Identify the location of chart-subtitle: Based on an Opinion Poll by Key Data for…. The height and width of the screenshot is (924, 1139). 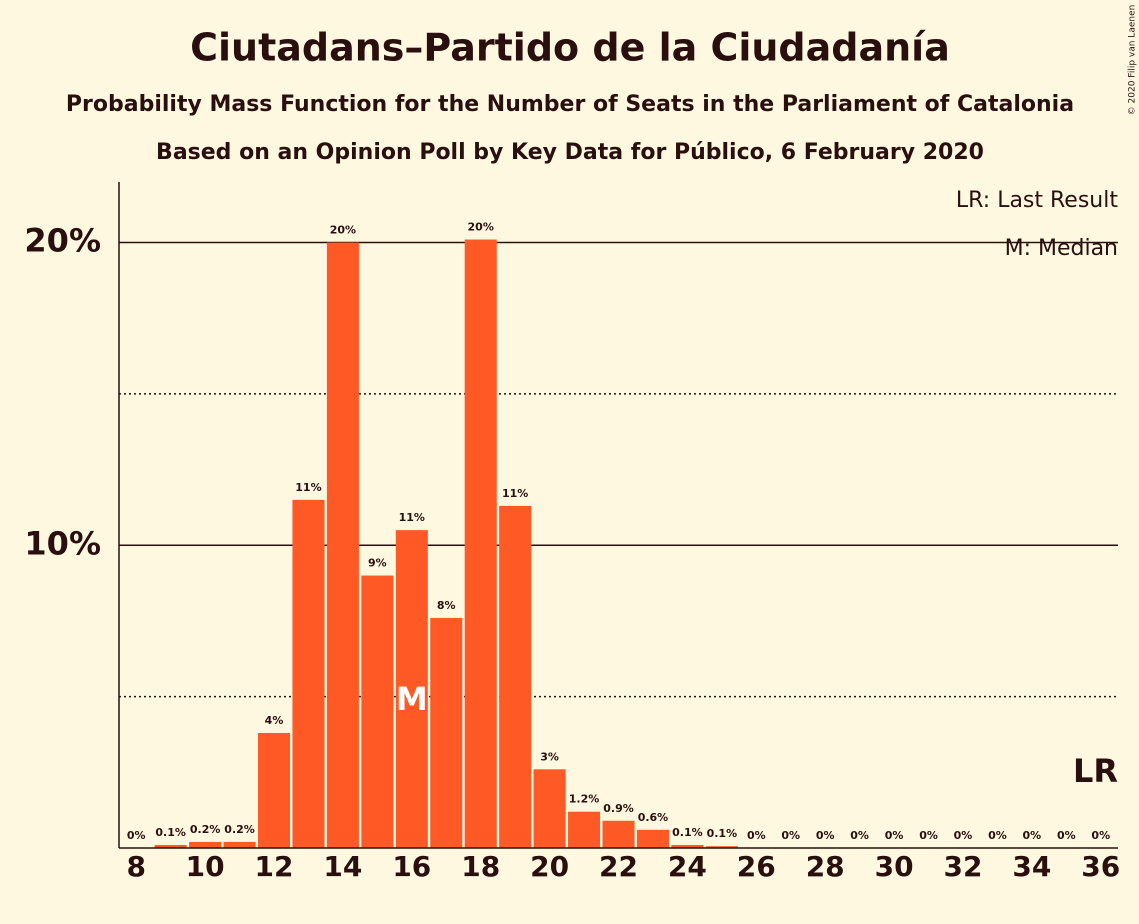
(570, 152).